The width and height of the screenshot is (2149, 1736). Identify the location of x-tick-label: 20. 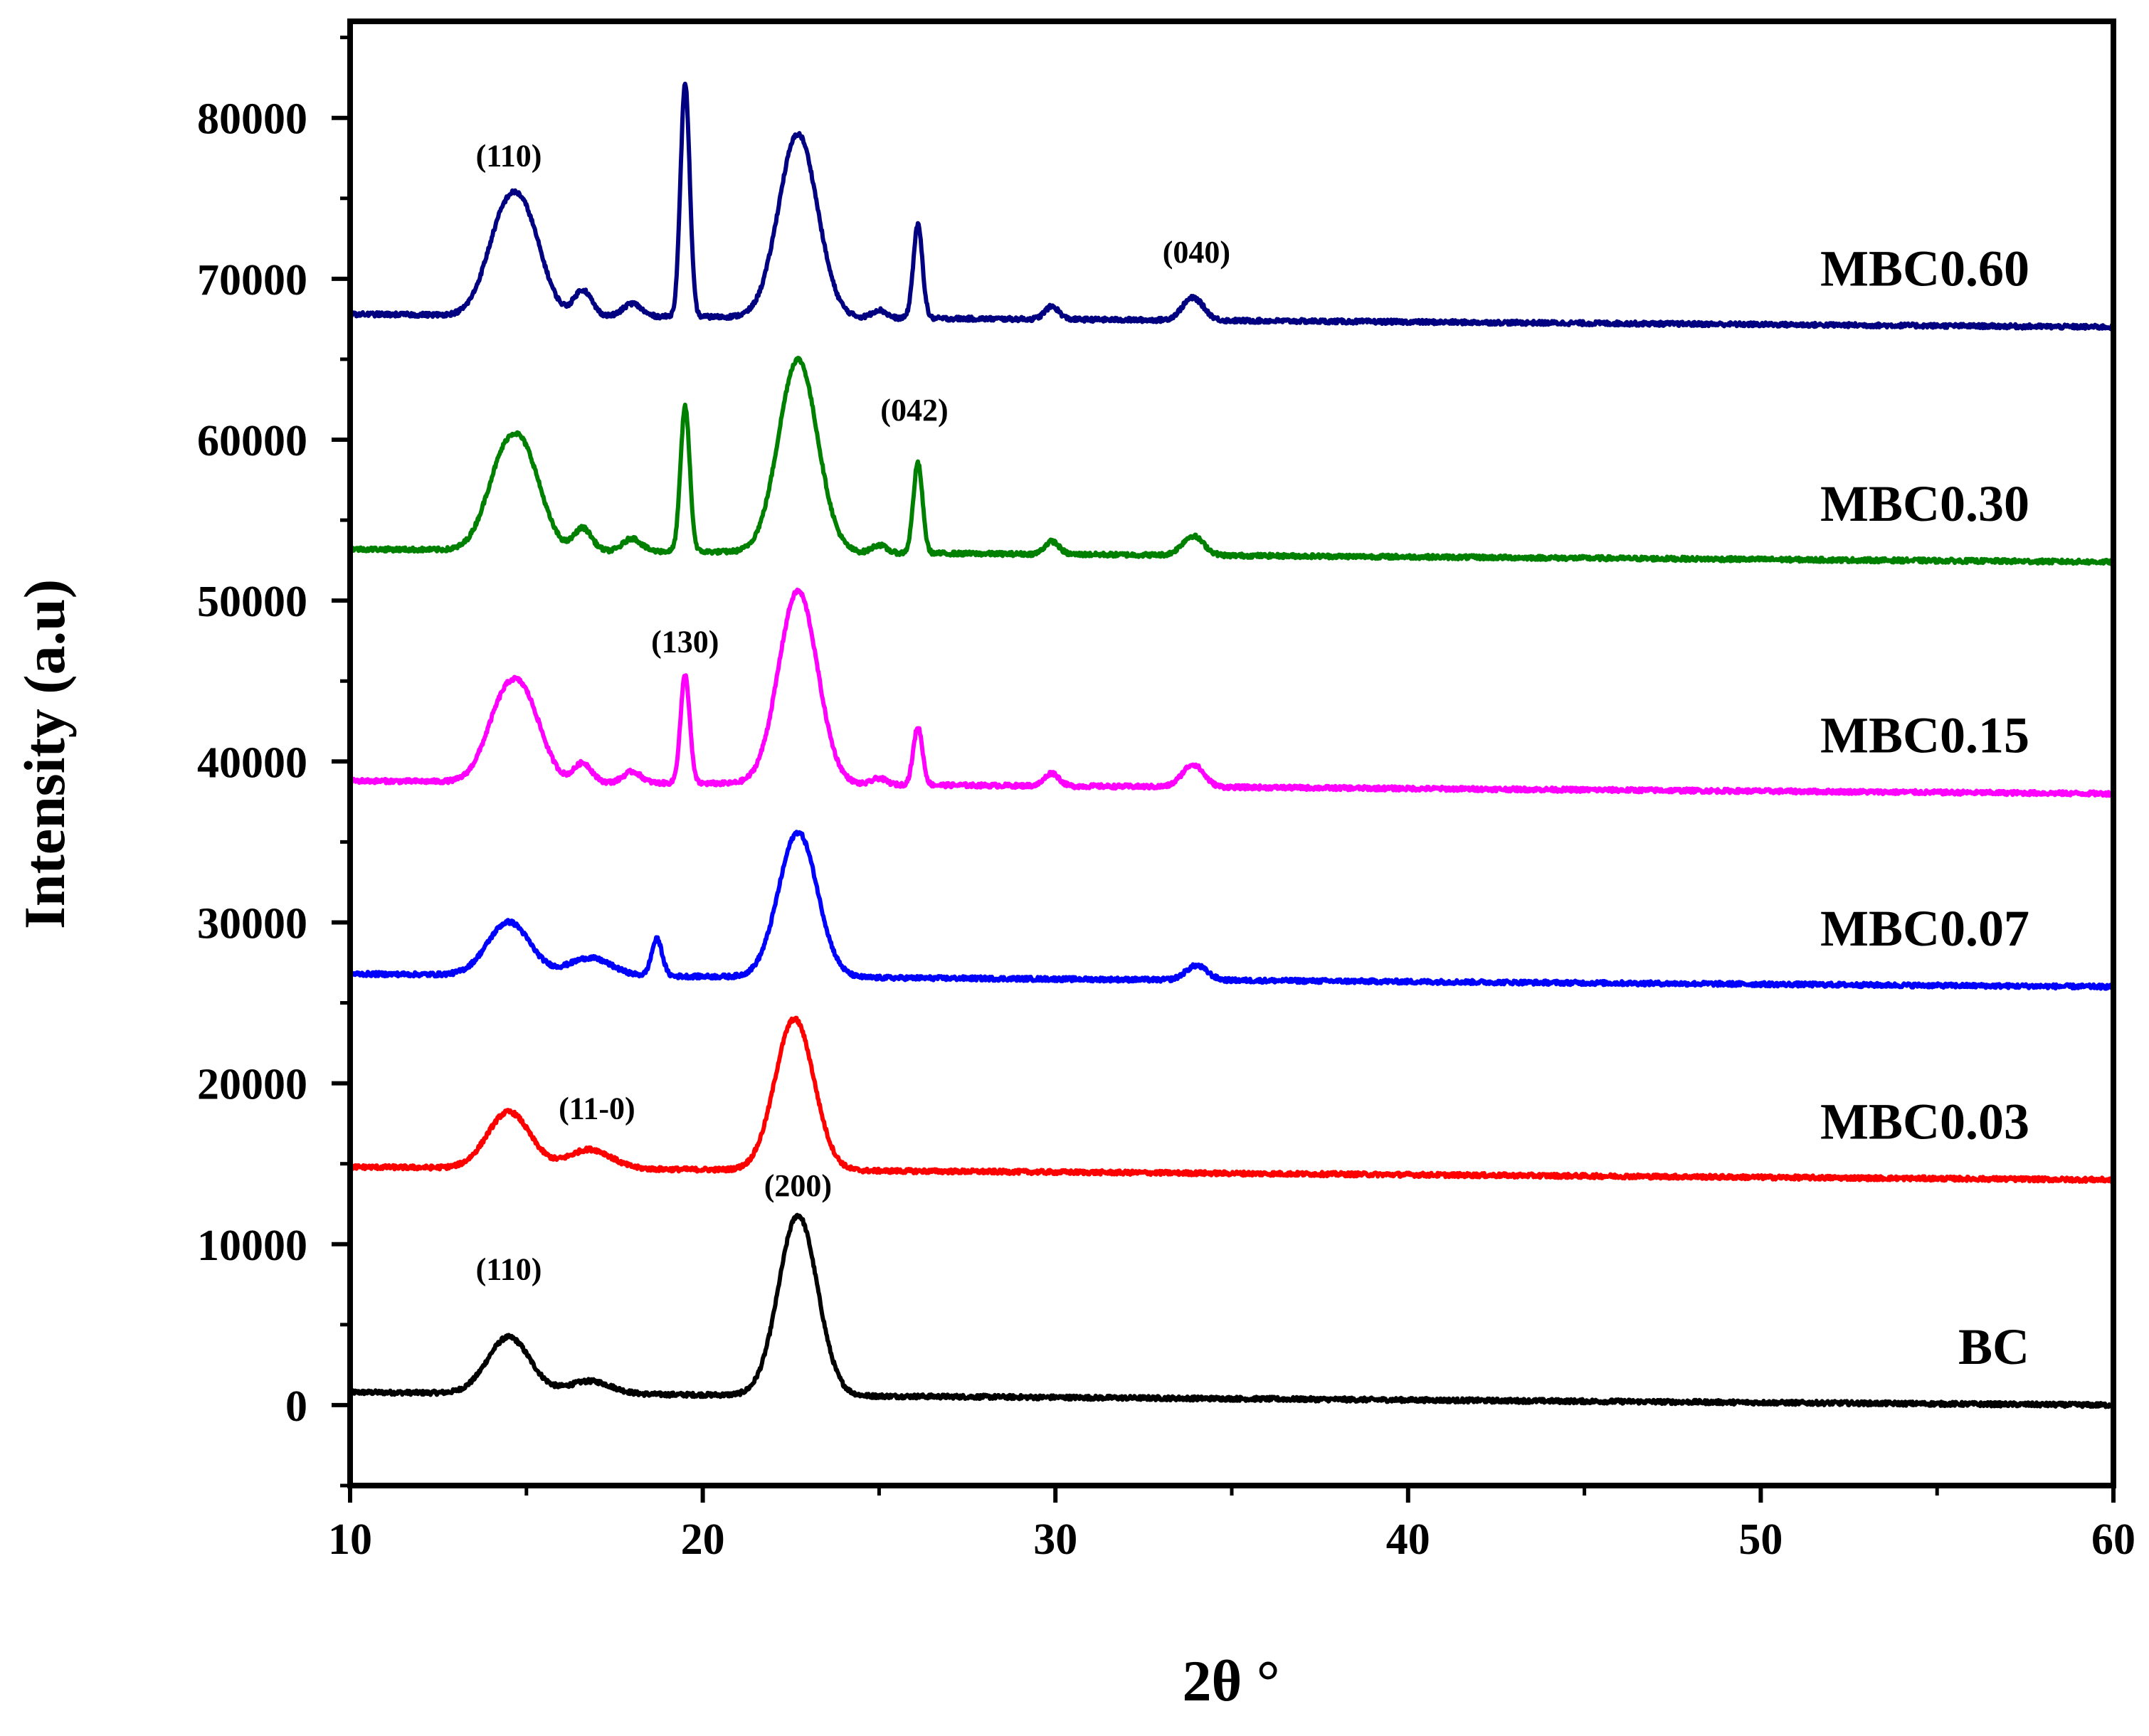
(703, 1540).